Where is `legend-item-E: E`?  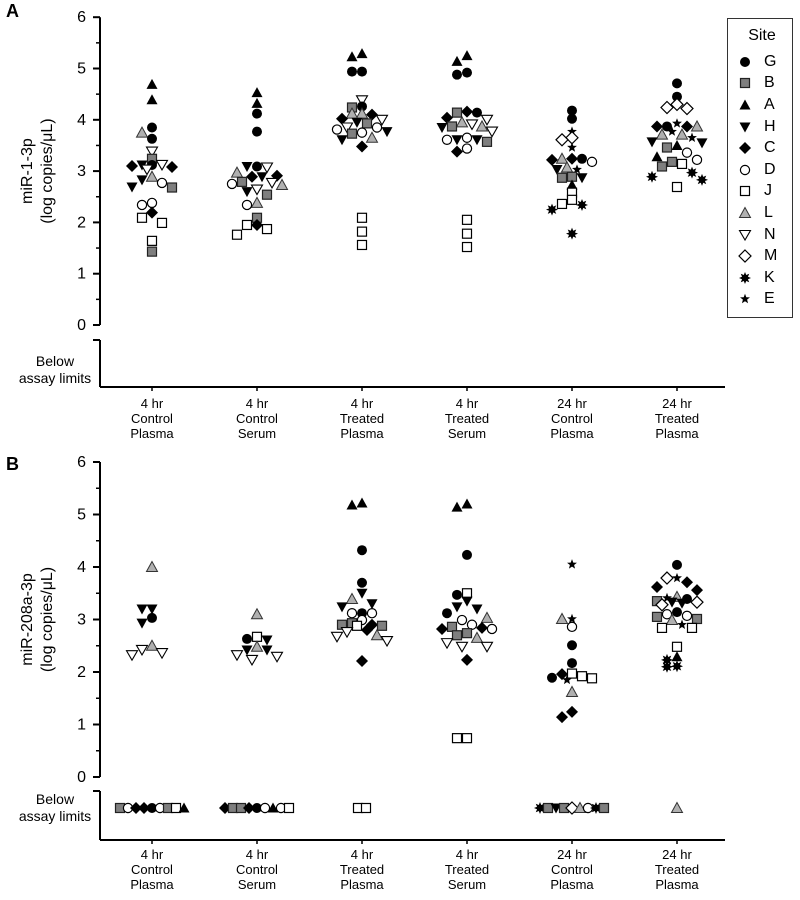
legend-item-E: E is located at coordinates (760, 300).